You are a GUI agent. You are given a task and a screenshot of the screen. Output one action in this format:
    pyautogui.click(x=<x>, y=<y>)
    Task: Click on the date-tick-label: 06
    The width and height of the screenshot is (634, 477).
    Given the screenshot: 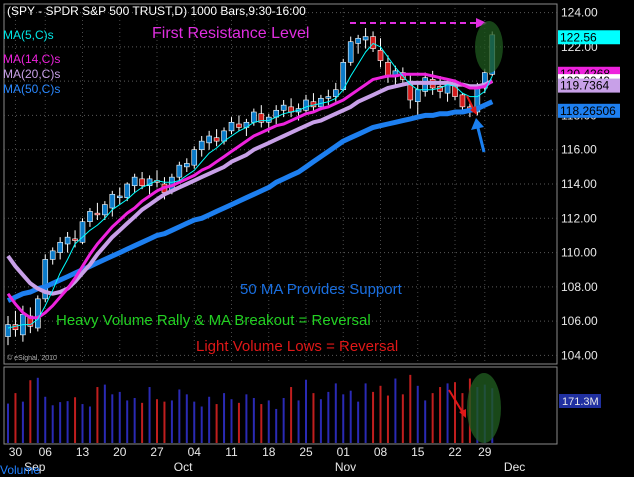 What is the action you would take?
    pyautogui.click(x=46, y=452)
    